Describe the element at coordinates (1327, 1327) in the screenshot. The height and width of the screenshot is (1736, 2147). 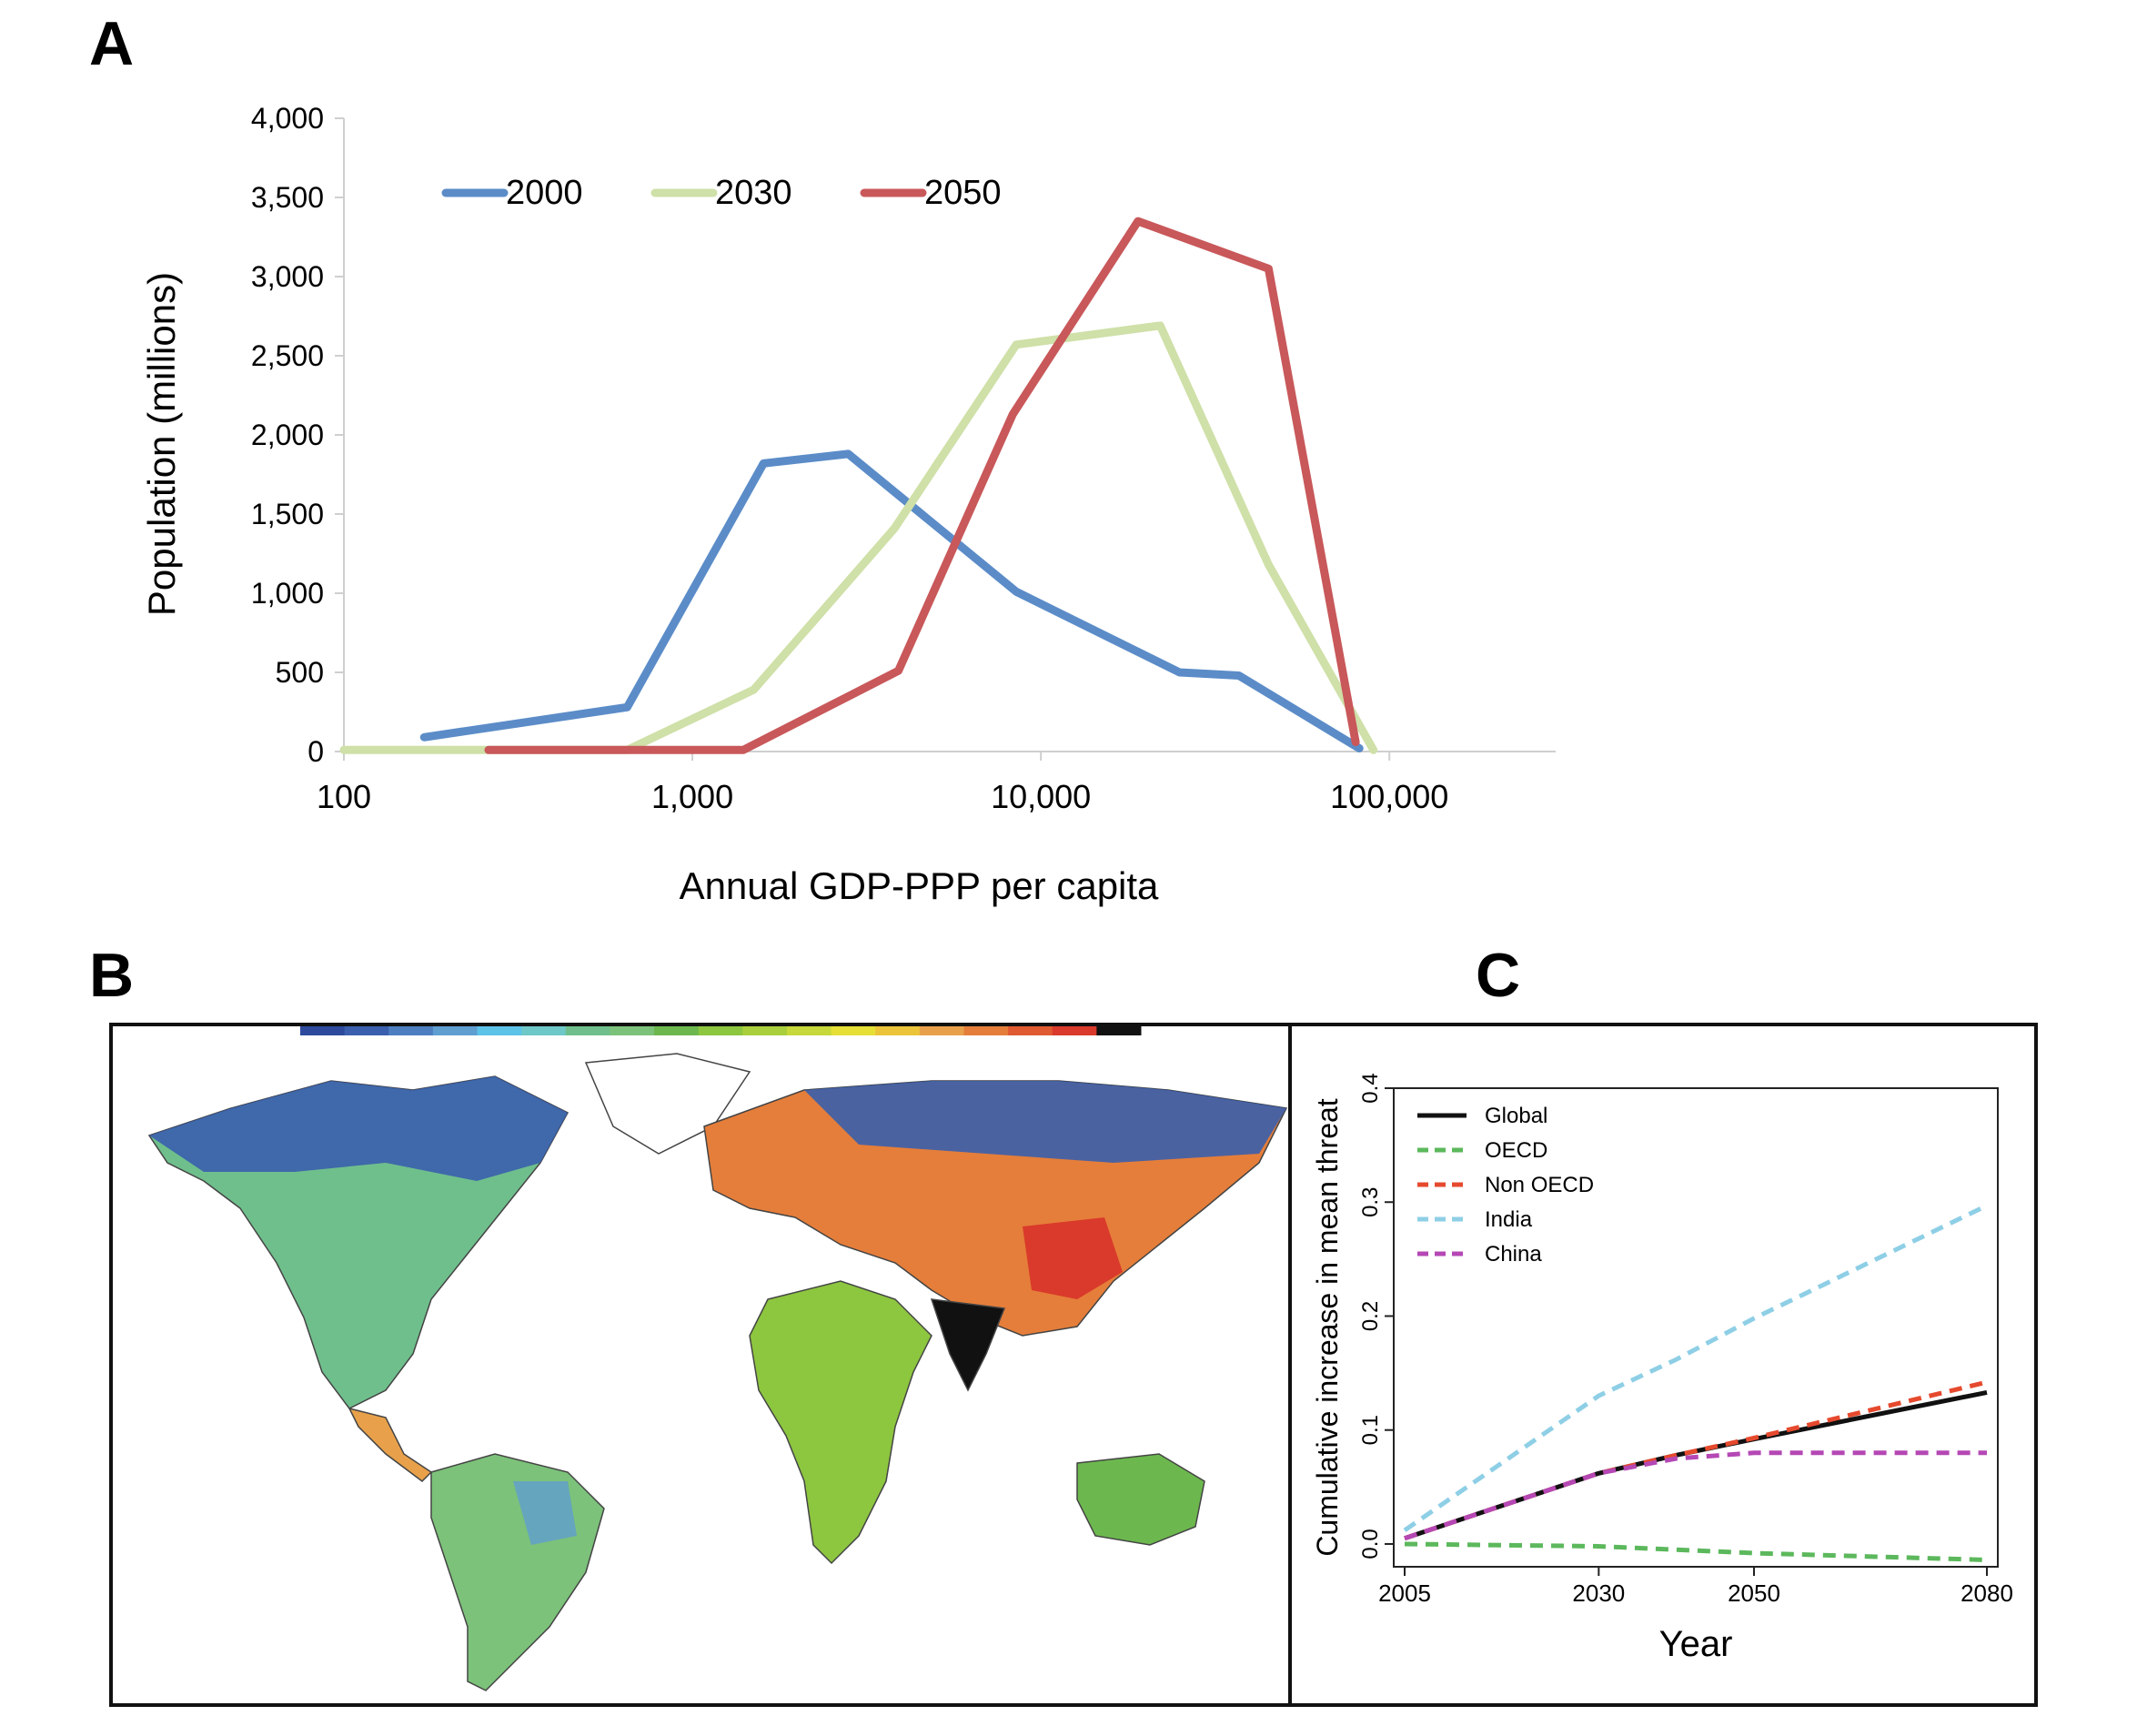
I see `y-axis-title: Cumulative increase in mean threat` at that location.